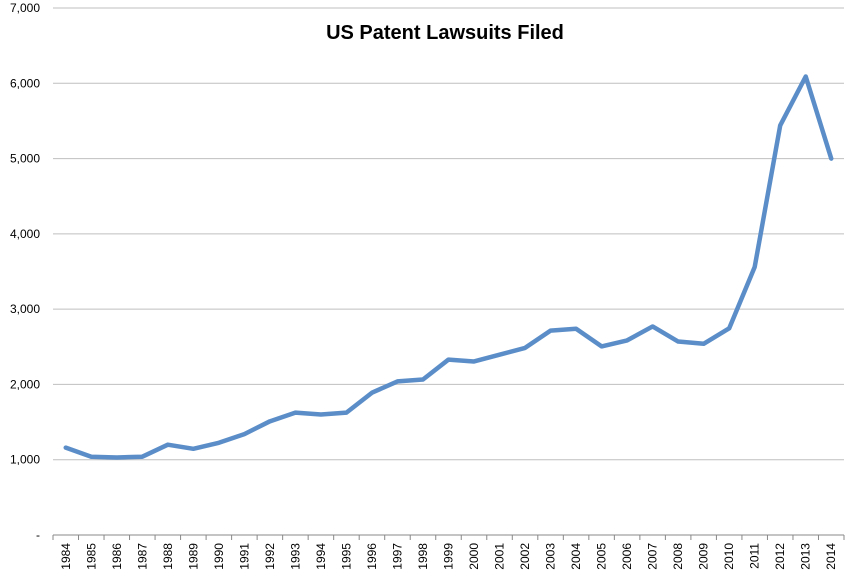 The width and height of the screenshot is (849, 574). I want to click on x-tick-label: 1996, so click(372, 556).